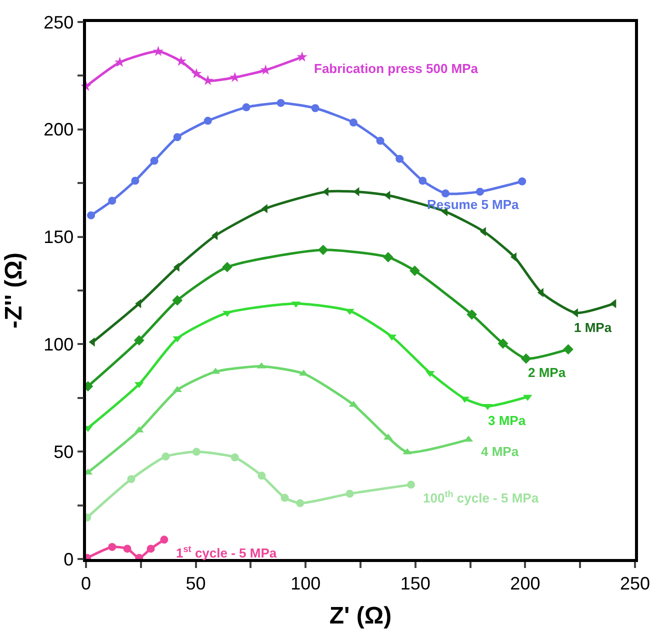 This screenshot has width=662, height=639. Describe the element at coordinates (547, 372) in the screenshot. I see `series-label: 2 MPa` at that location.